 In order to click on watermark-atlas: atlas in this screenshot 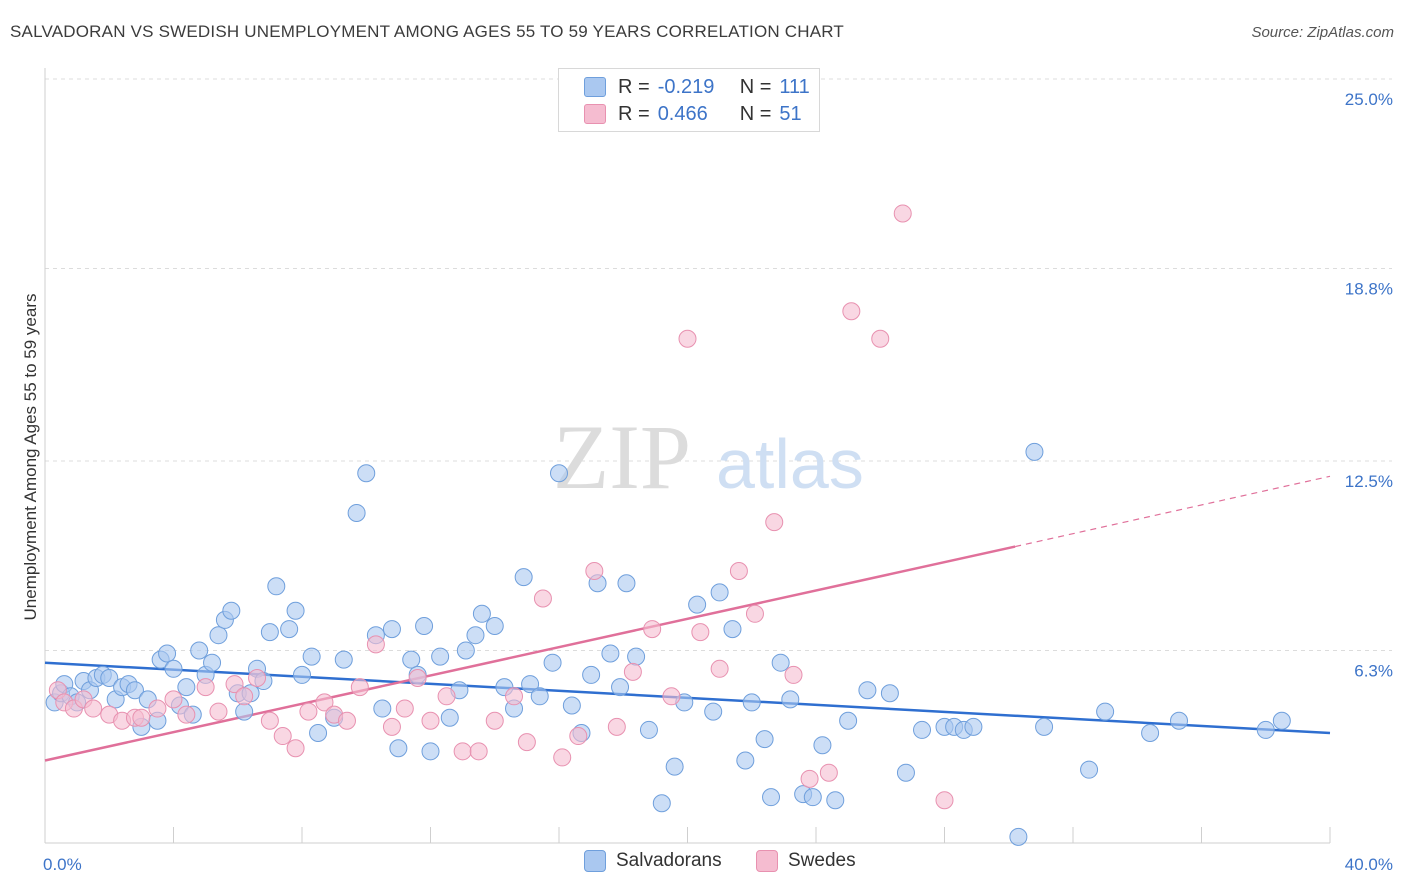, I will do `click(790, 464)`.